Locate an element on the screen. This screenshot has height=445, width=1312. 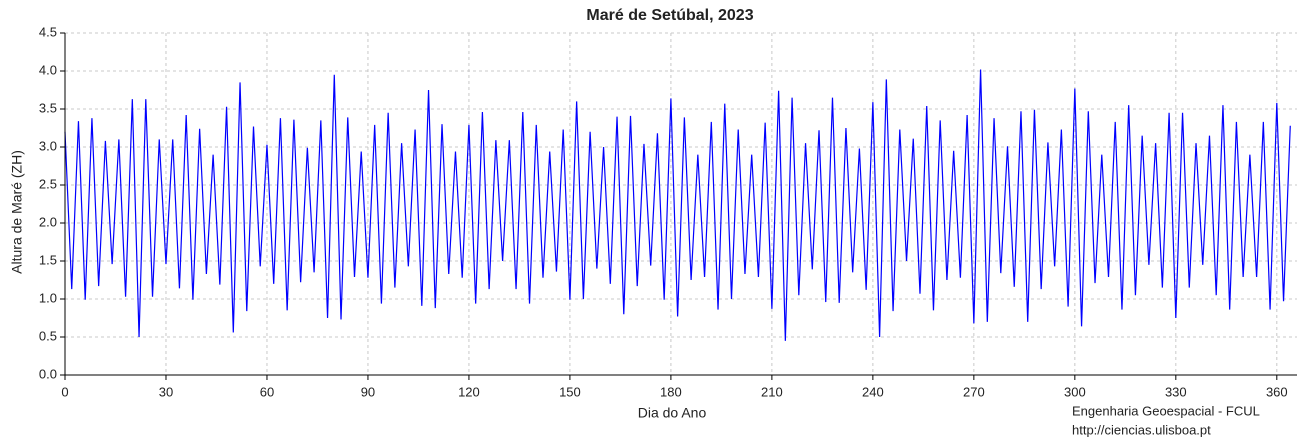
y-tick-label: 1.0 is located at coordinates (48, 297).